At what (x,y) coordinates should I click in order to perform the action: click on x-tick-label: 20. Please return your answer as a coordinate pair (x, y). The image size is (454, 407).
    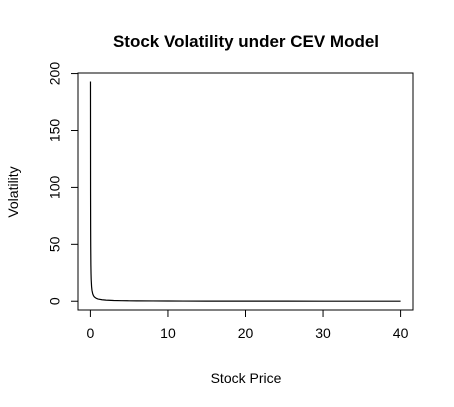
    Looking at the image, I should click on (246, 333).